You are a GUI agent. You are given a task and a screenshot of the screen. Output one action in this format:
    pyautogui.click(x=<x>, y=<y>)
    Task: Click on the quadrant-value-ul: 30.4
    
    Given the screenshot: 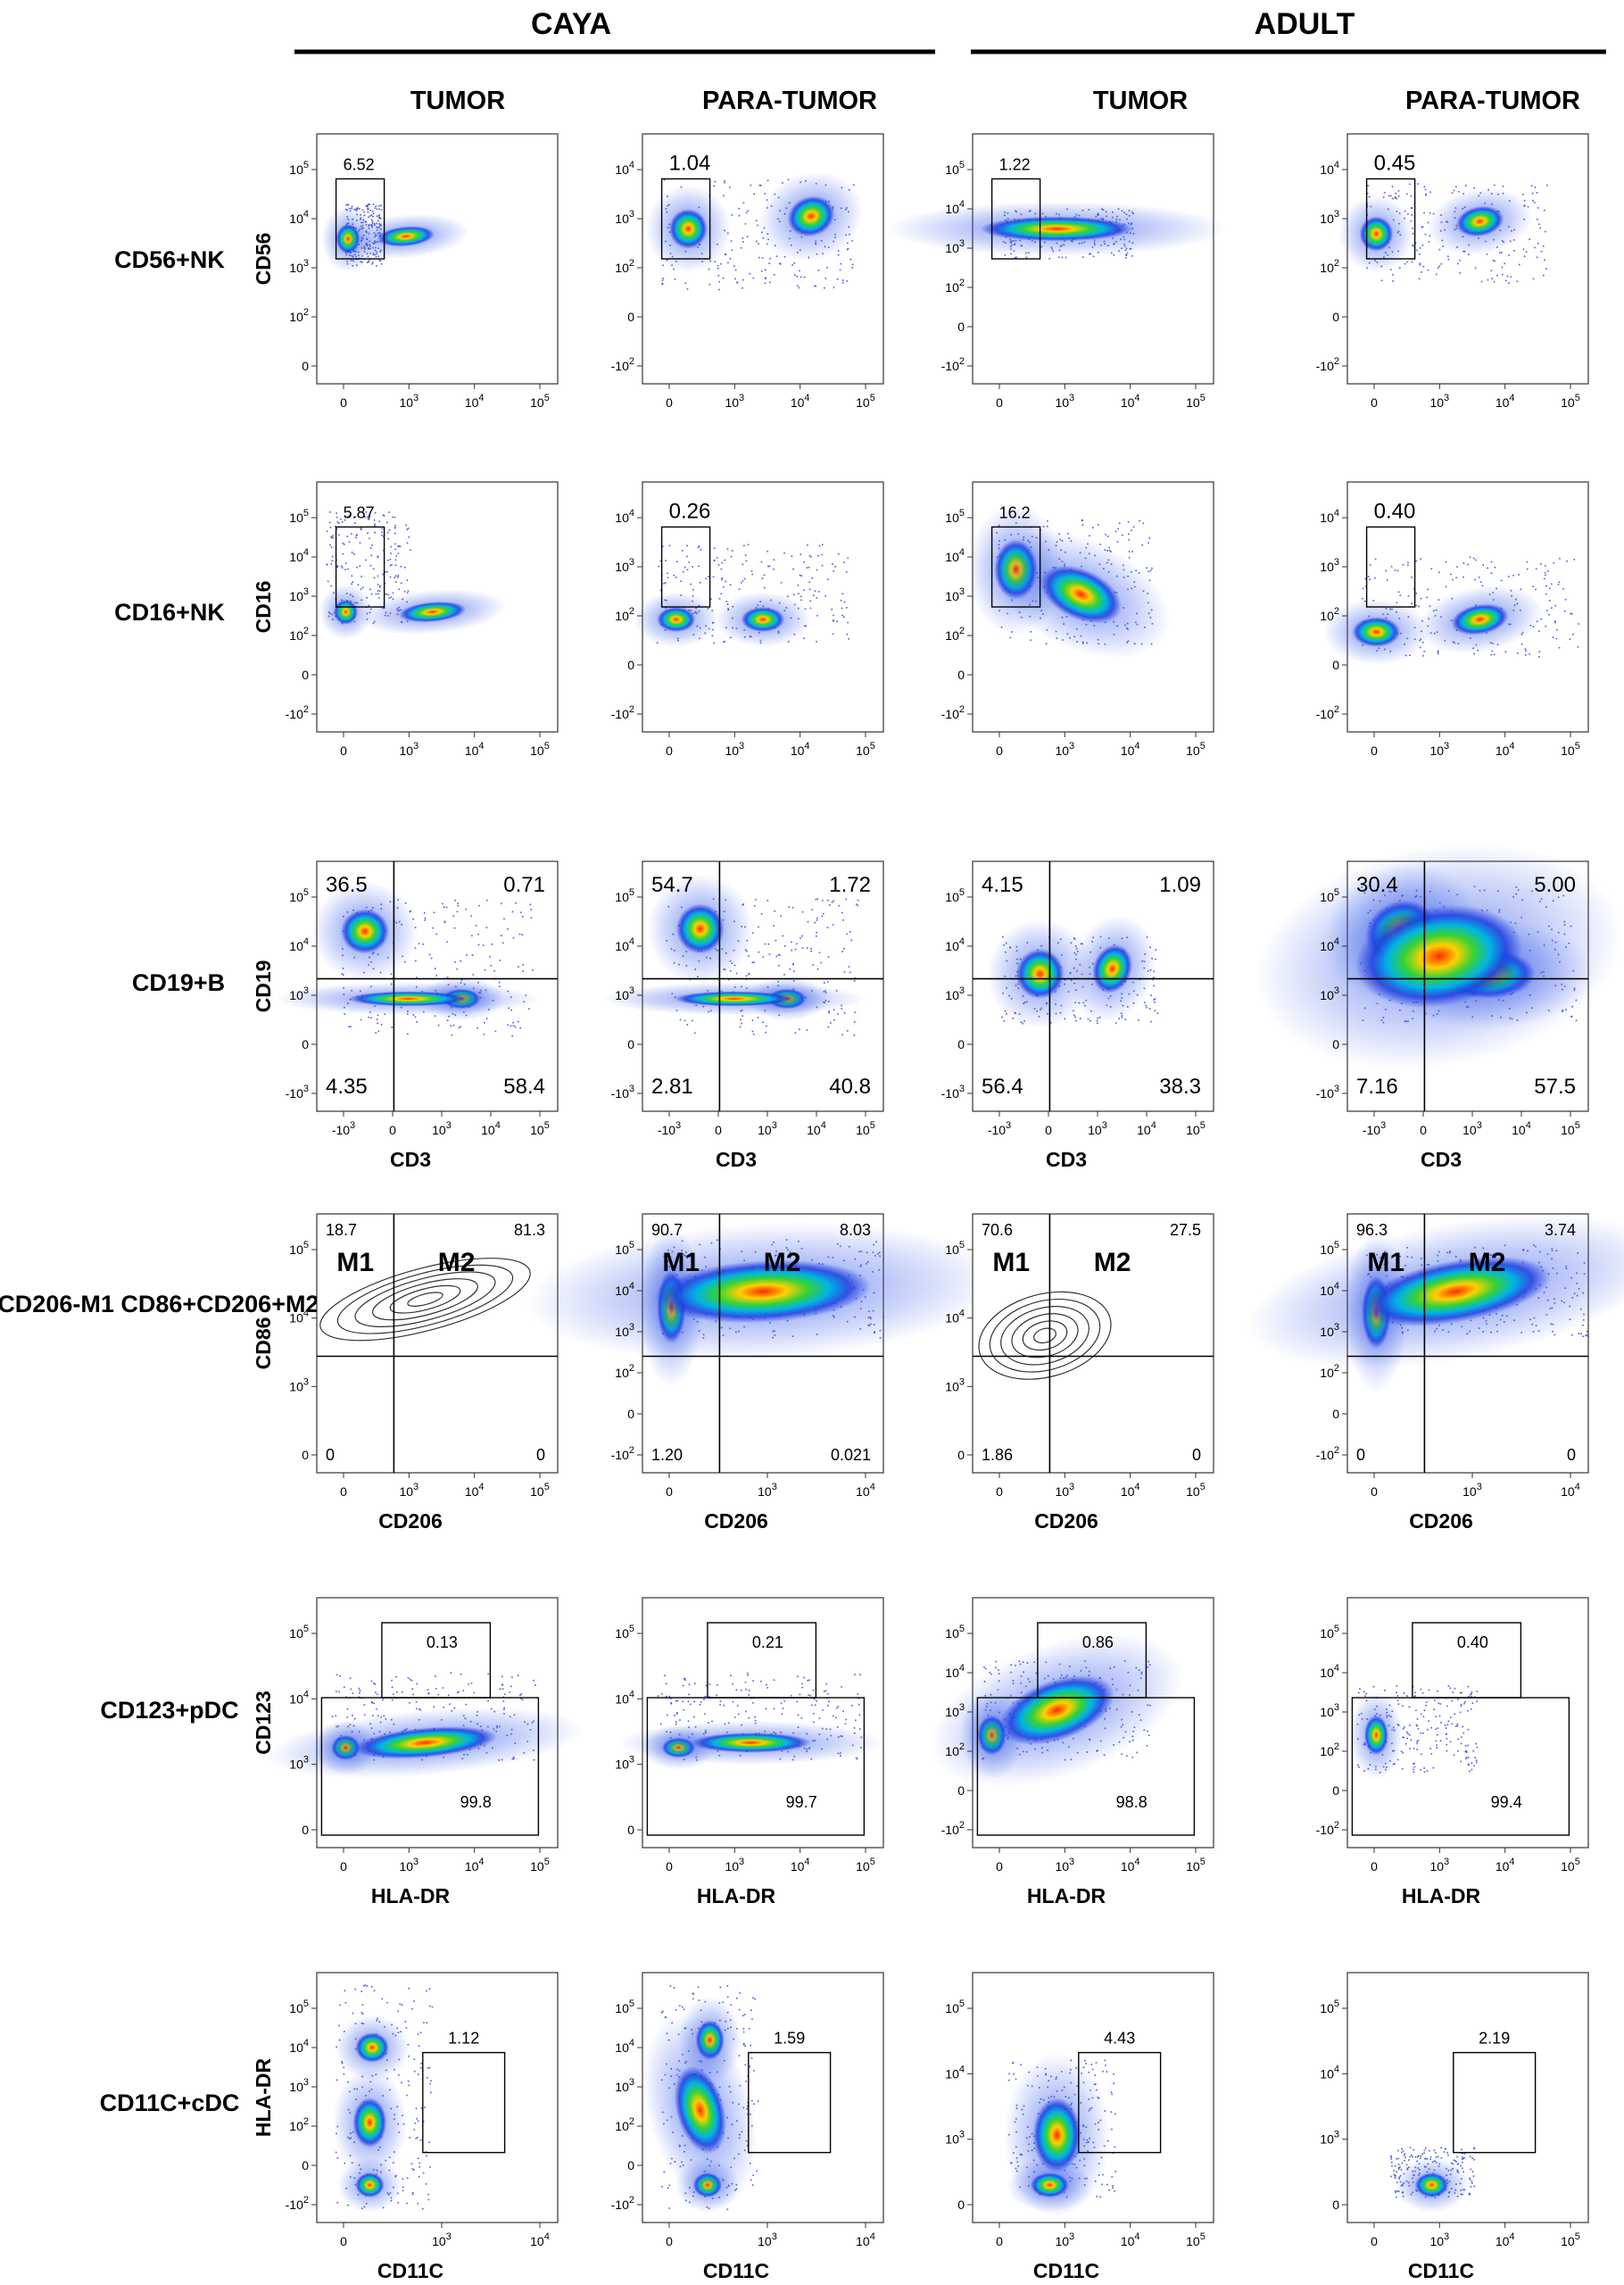 What is the action you would take?
    pyautogui.click(x=1377, y=885)
    